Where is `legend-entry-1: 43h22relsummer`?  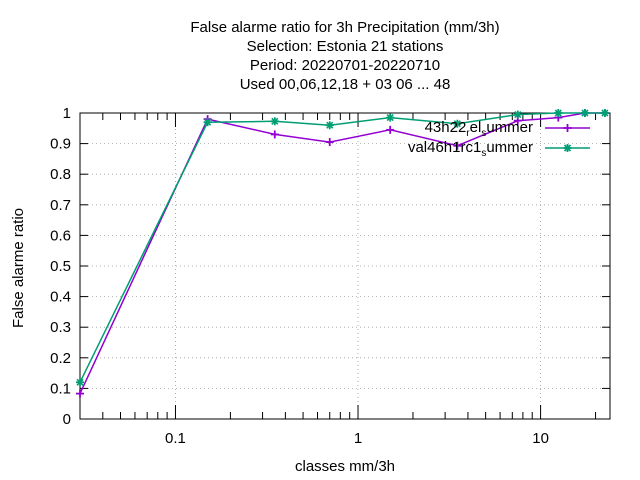 legend-entry-1: 43h22relsummer is located at coordinates (507, 129).